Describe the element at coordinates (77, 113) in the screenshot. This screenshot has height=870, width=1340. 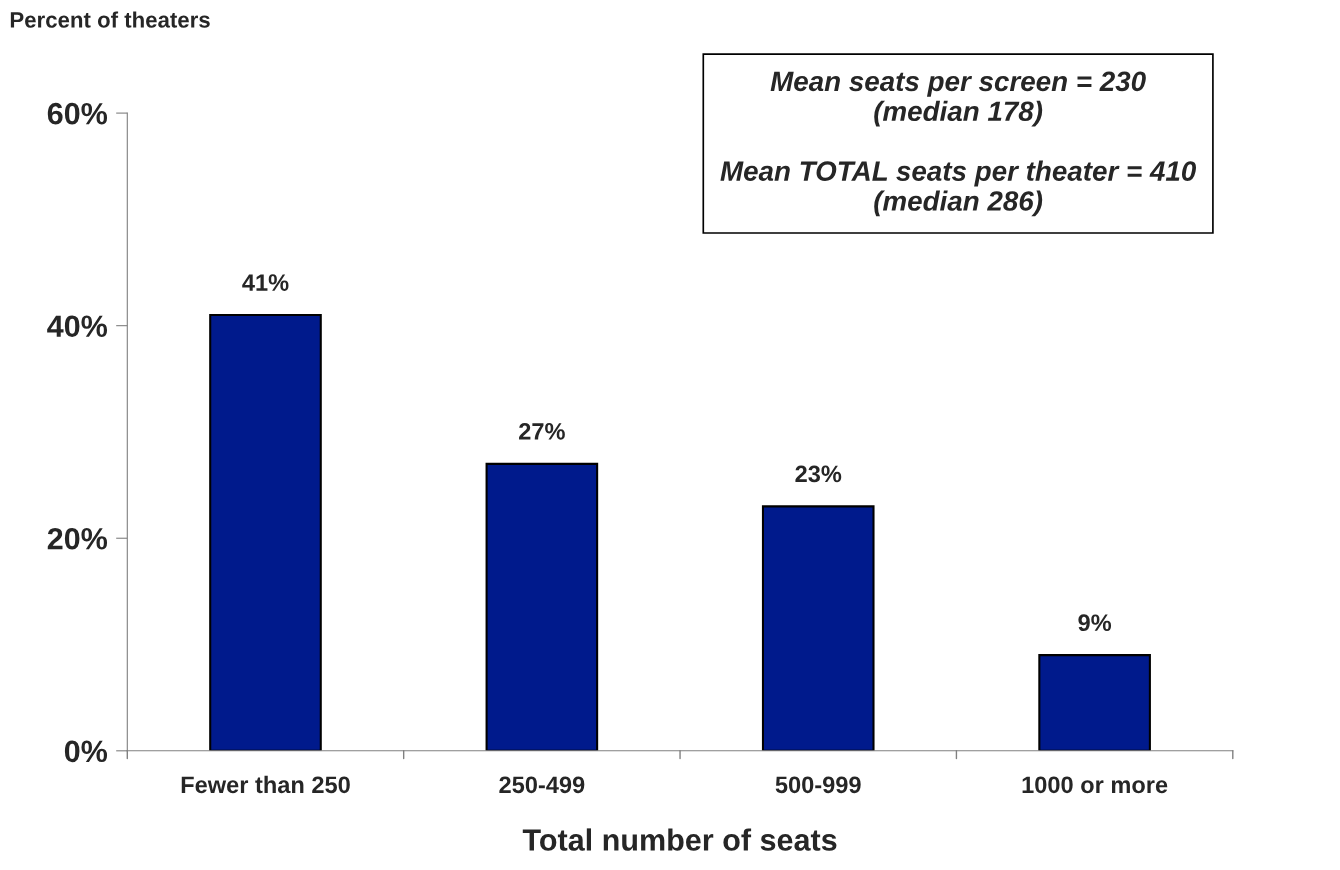
I see `y-tick-label: 60%` at that location.